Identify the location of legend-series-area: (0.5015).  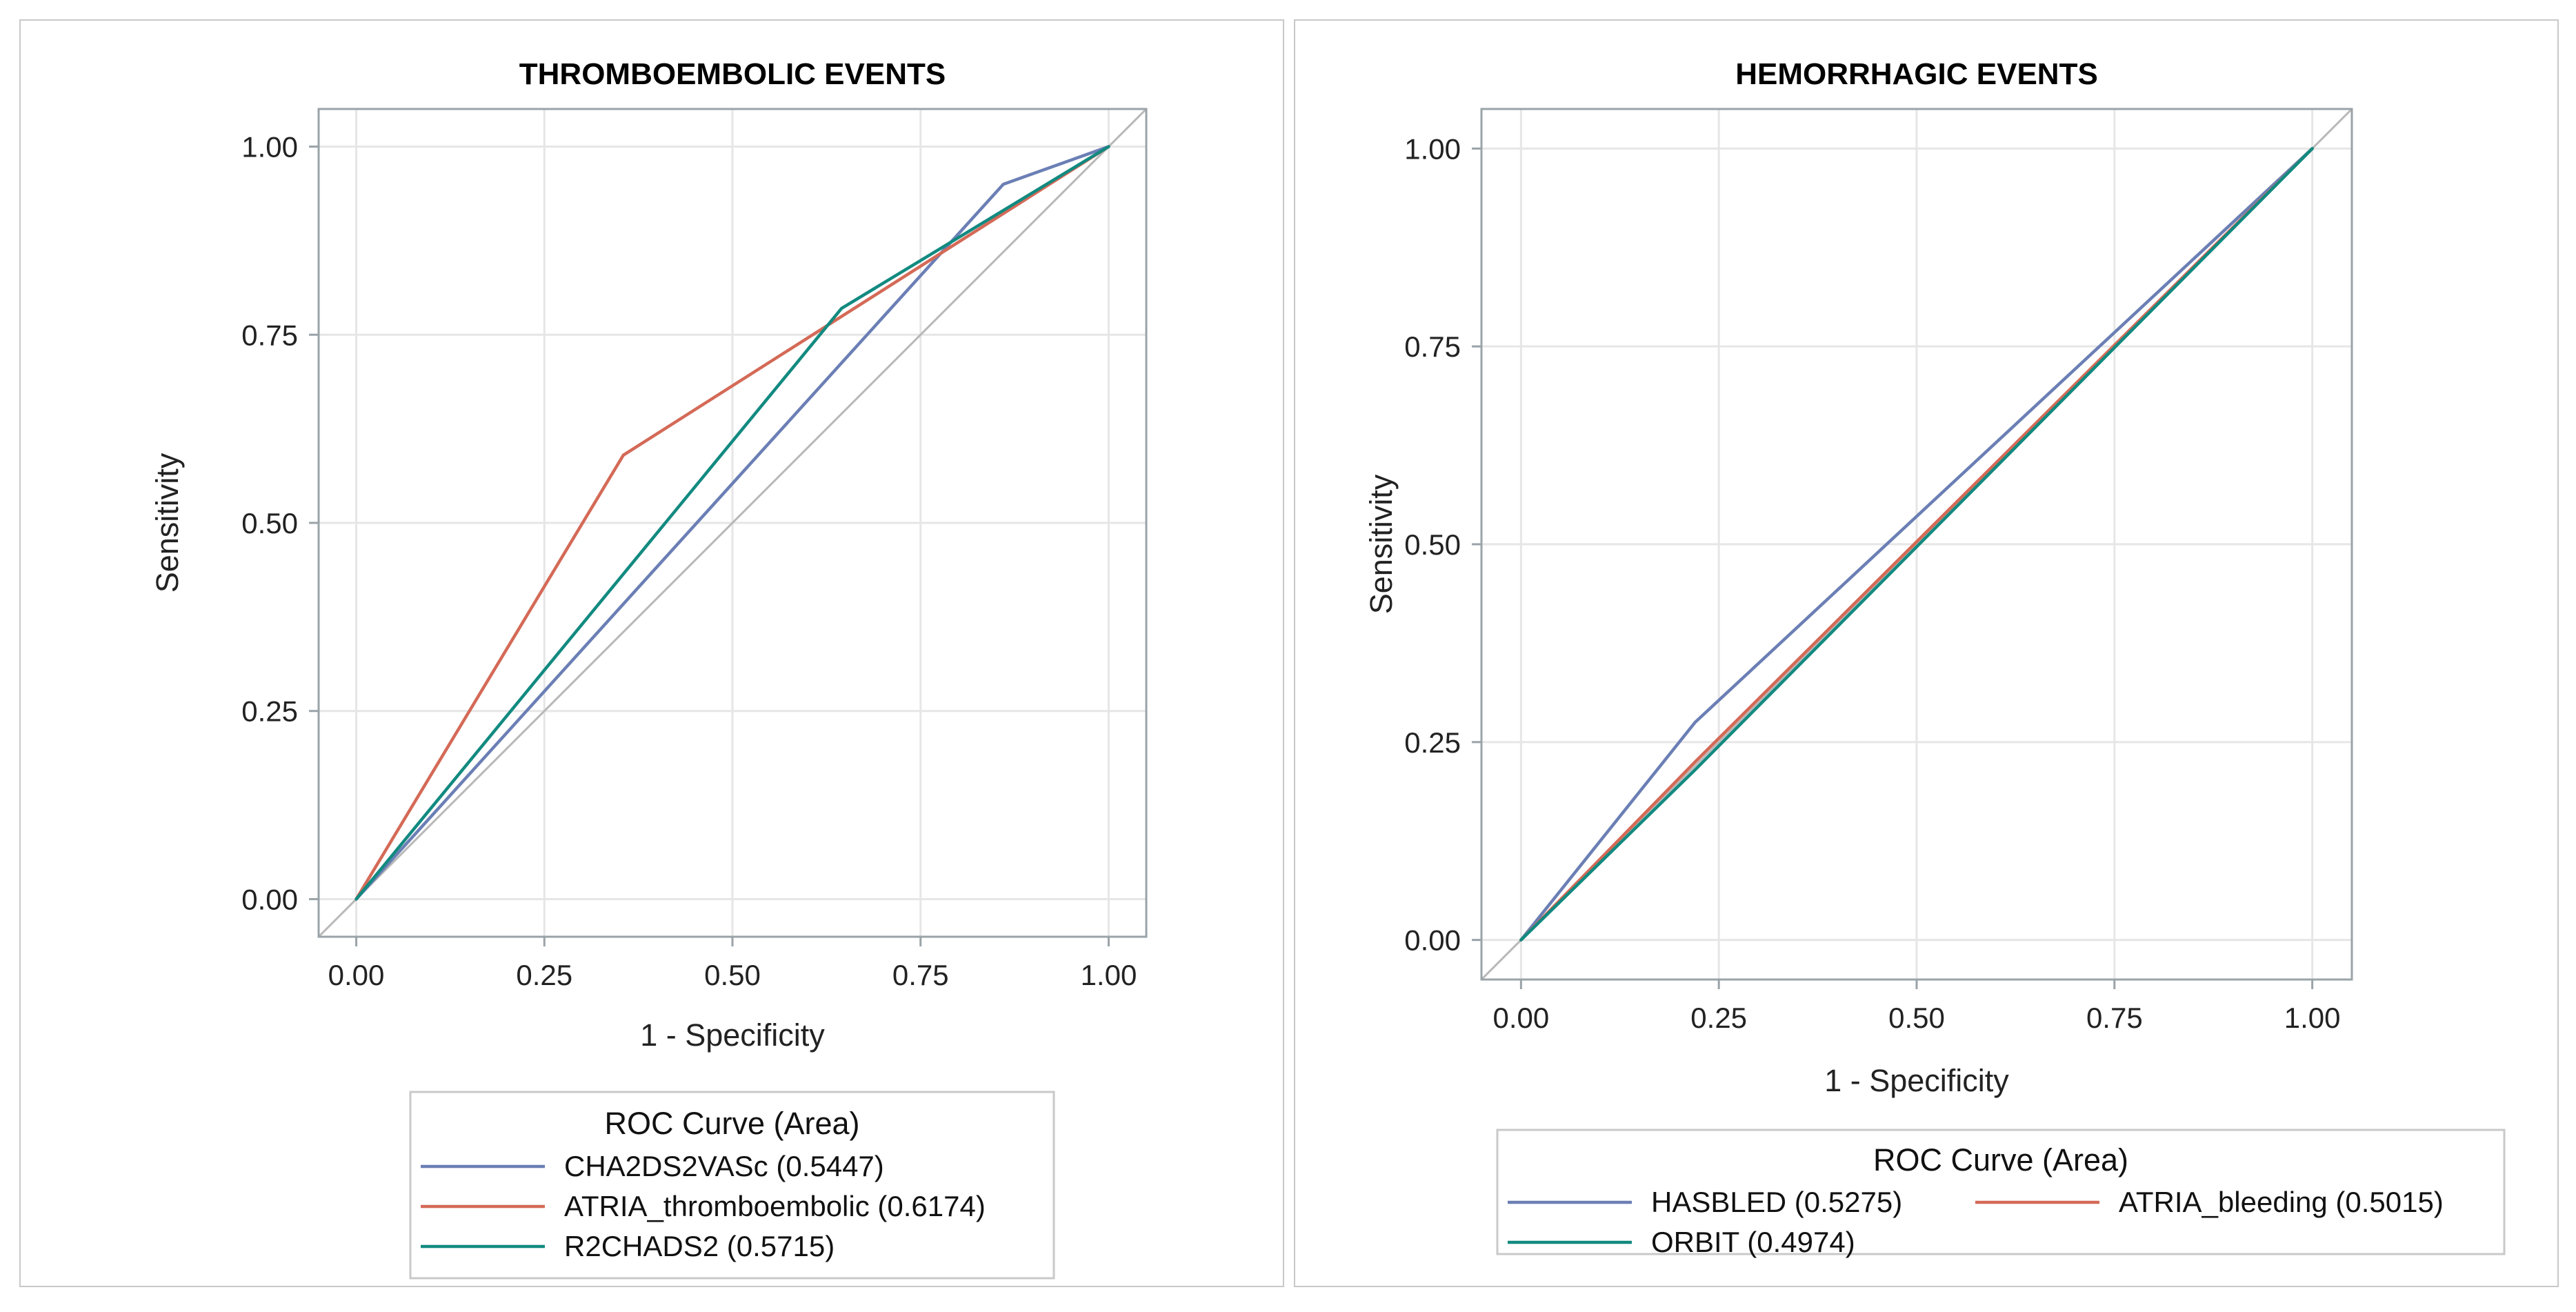
(2389, 1202).